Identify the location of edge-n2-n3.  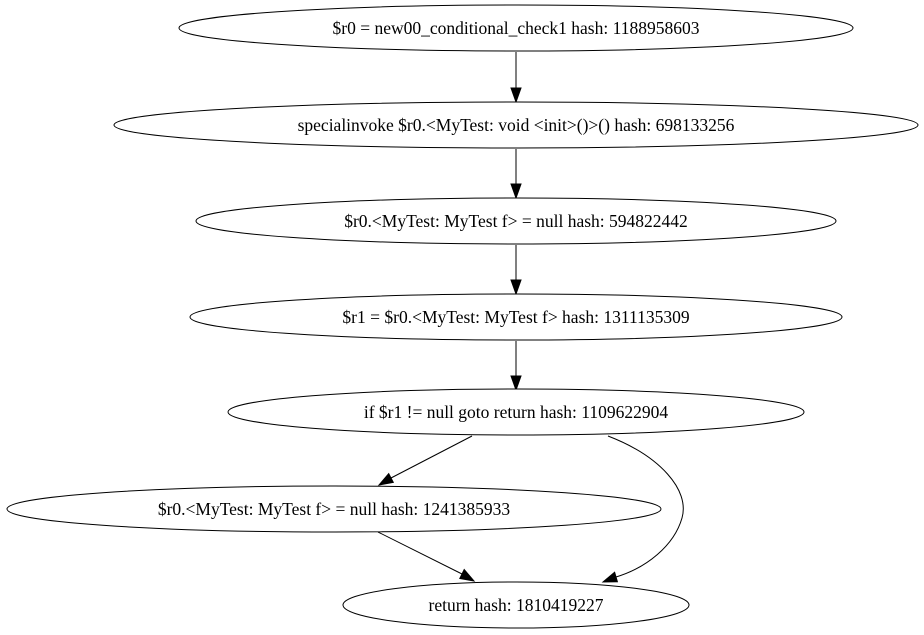
(516, 270).